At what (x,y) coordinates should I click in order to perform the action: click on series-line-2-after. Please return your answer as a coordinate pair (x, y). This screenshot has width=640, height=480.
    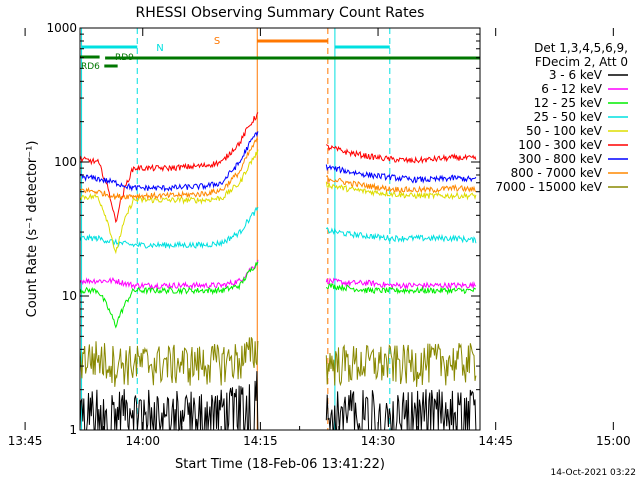
    Looking at the image, I should click on (401, 284).